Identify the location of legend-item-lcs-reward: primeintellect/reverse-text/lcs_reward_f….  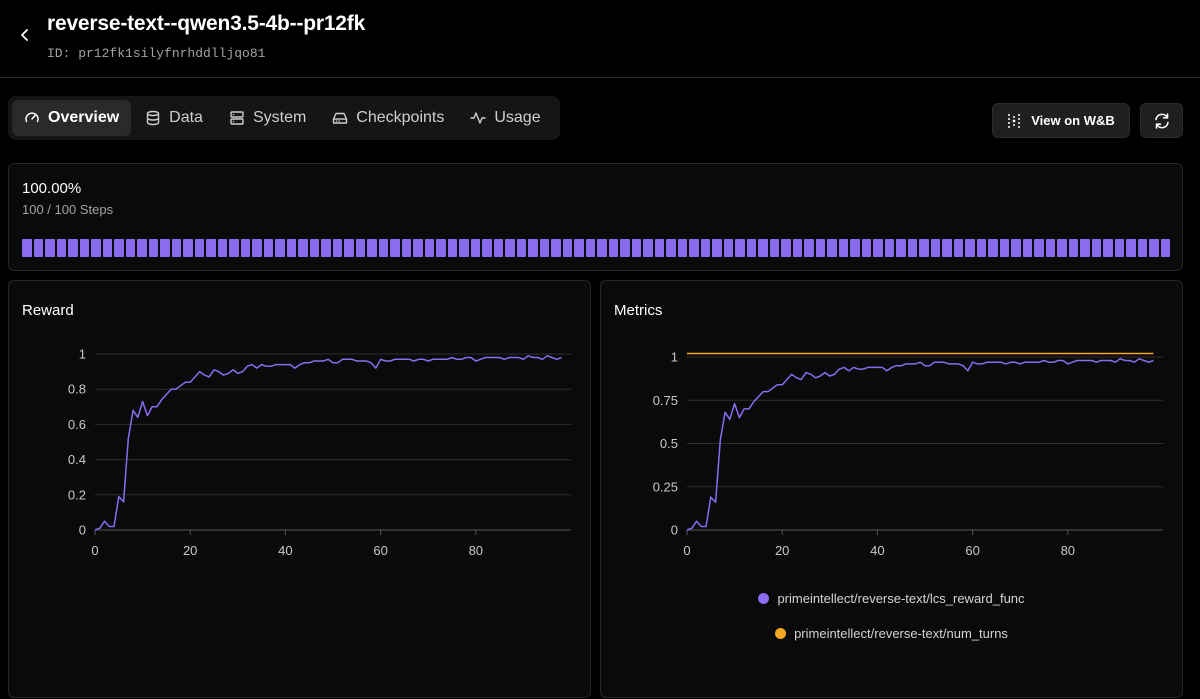
(891, 598).